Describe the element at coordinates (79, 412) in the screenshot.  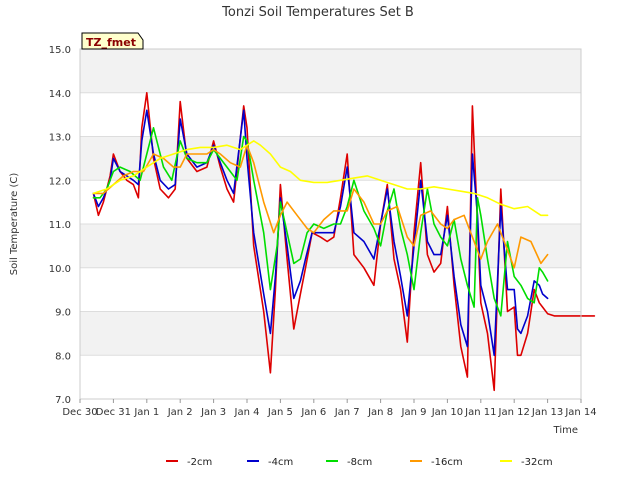
I see `x-tick-label: Dec 30` at that location.